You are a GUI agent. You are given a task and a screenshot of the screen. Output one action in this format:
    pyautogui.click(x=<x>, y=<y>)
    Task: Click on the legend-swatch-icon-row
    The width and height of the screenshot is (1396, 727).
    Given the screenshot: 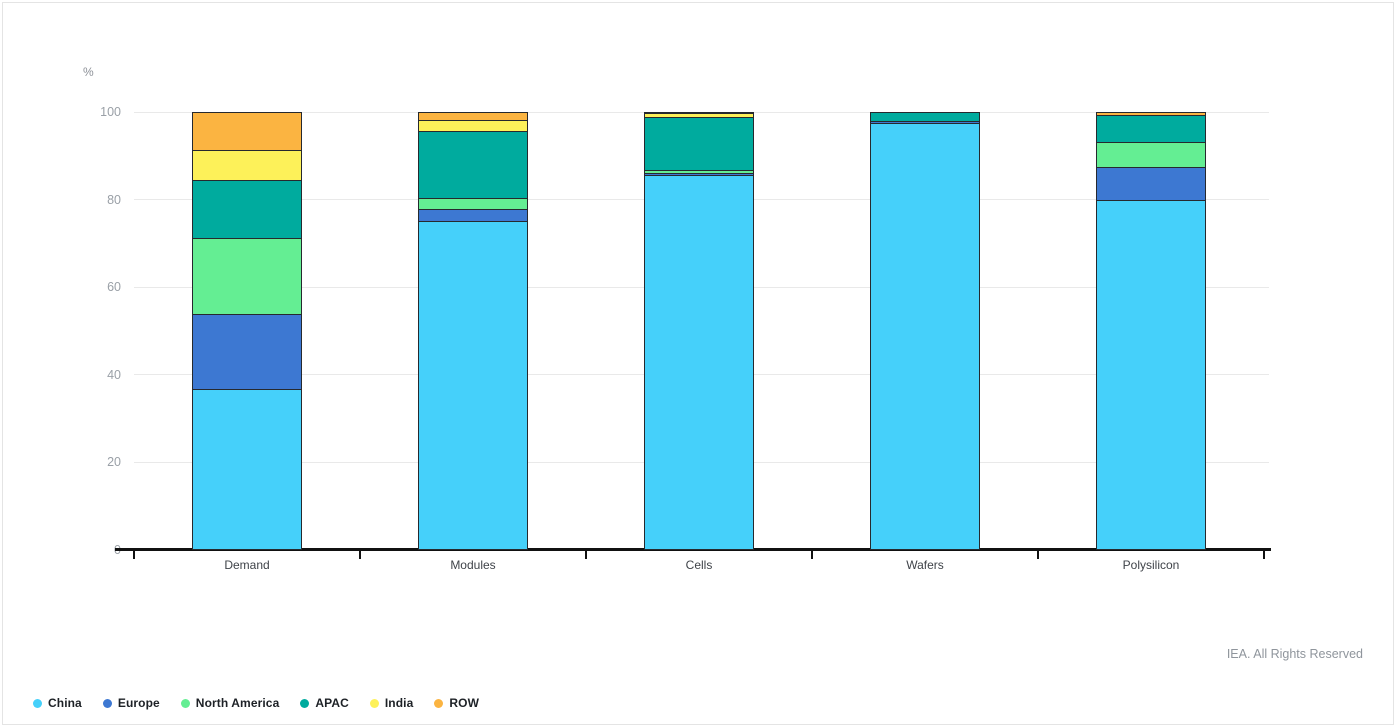 What is the action you would take?
    pyautogui.click(x=439, y=703)
    